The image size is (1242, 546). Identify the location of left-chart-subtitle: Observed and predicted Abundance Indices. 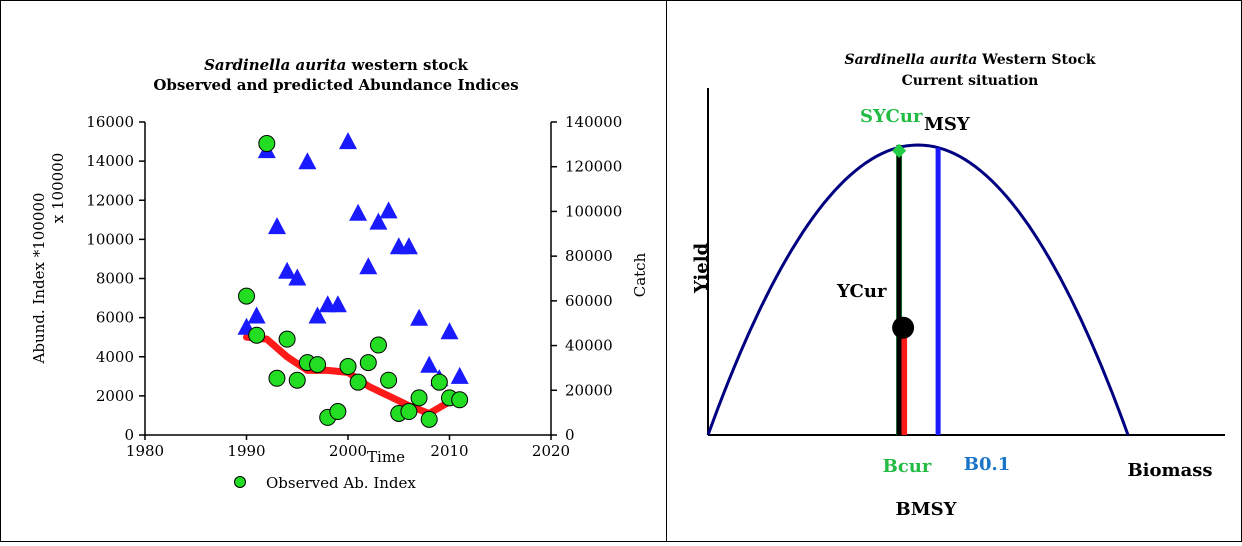
(335, 85).